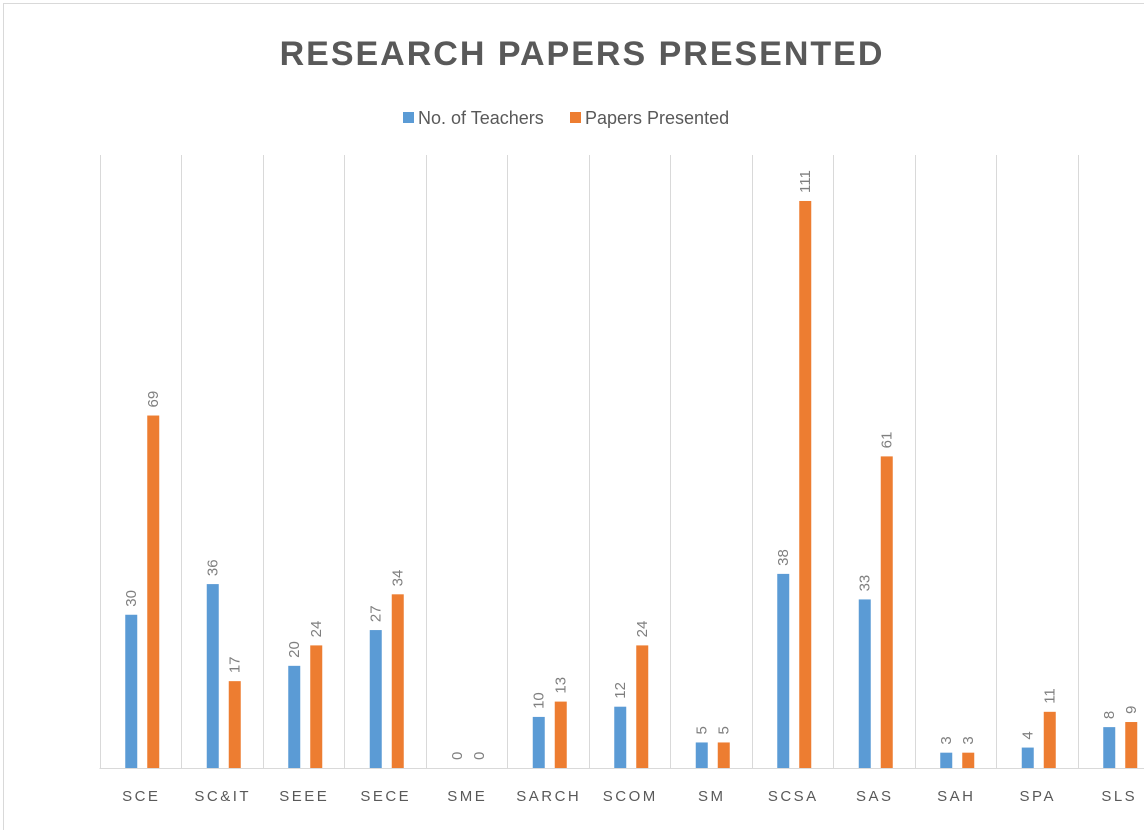  What do you see at coordinates (712, 796) in the screenshot?
I see `x-tick-label: SM` at bounding box center [712, 796].